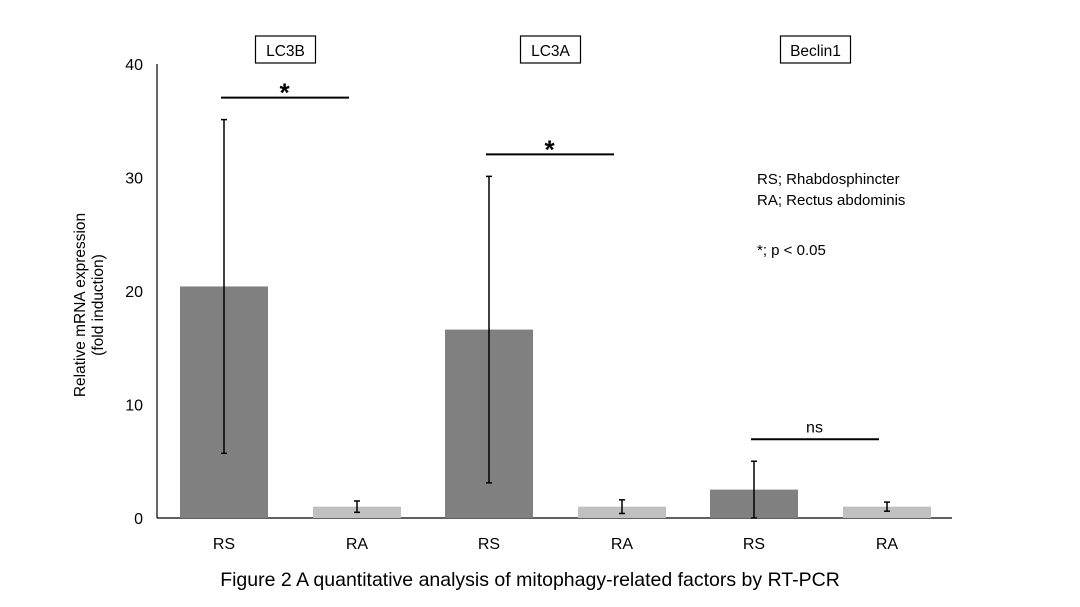 The height and width of the screenshot is (607, 1080). I want to click on significance-label: ns, so click(814, 427).